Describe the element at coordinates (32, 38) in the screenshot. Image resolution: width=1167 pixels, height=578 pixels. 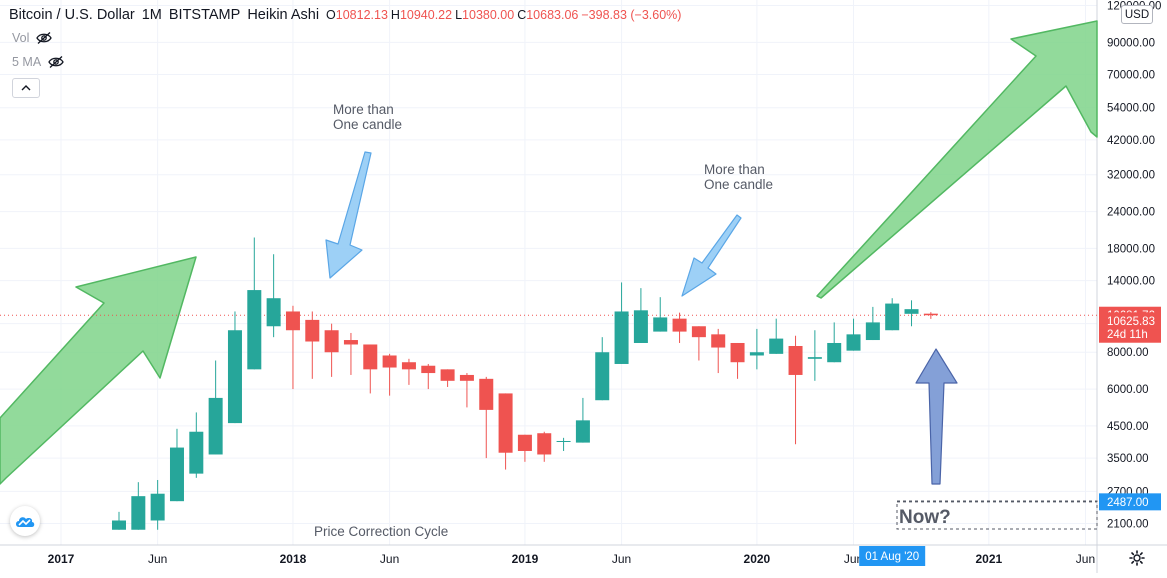
I see `indicator-vol: Vol` at that location.